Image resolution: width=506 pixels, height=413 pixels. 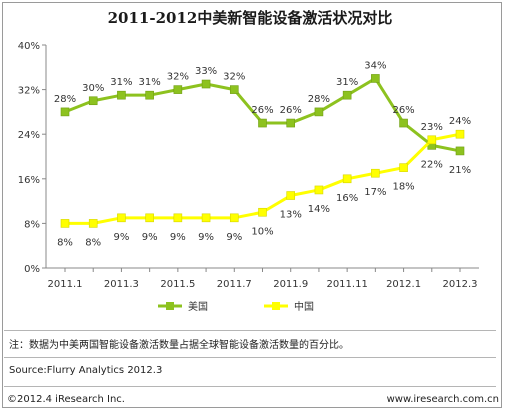 I want to click on data-label-china: 23%, so click(x=432, y=127).